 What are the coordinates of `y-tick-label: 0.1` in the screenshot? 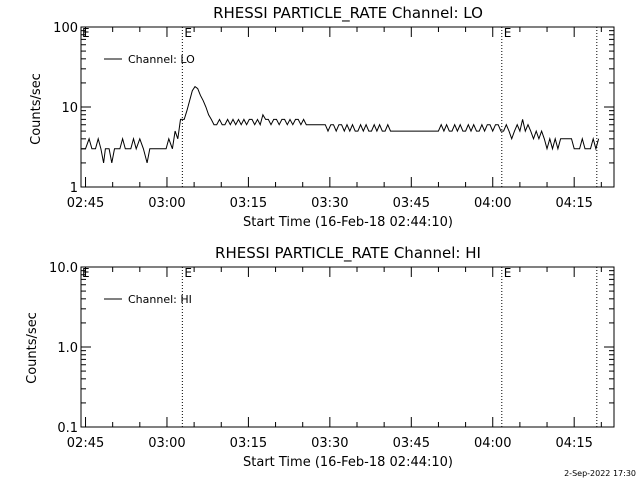 It's located at (67, 428).